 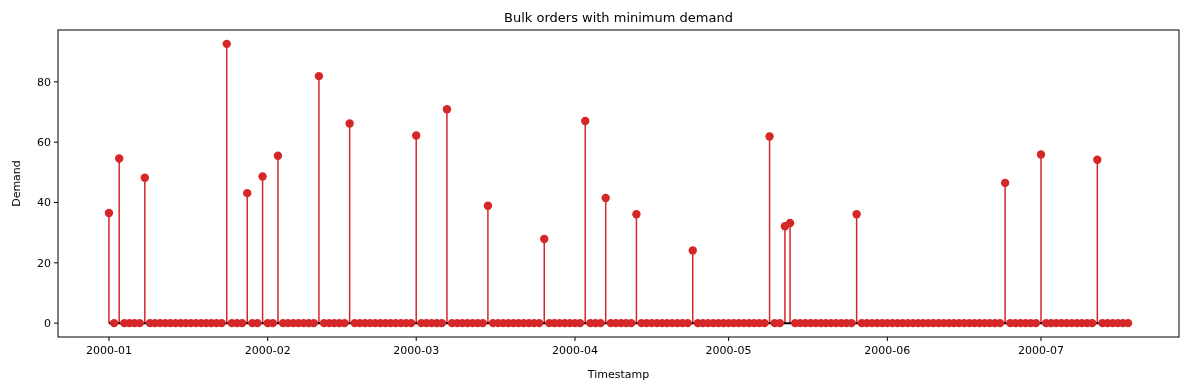 What do you see at coordinates (108, 350) in the screenshot?
I see `x-tick-label: 2000-01` at bounding box center [108, 350].